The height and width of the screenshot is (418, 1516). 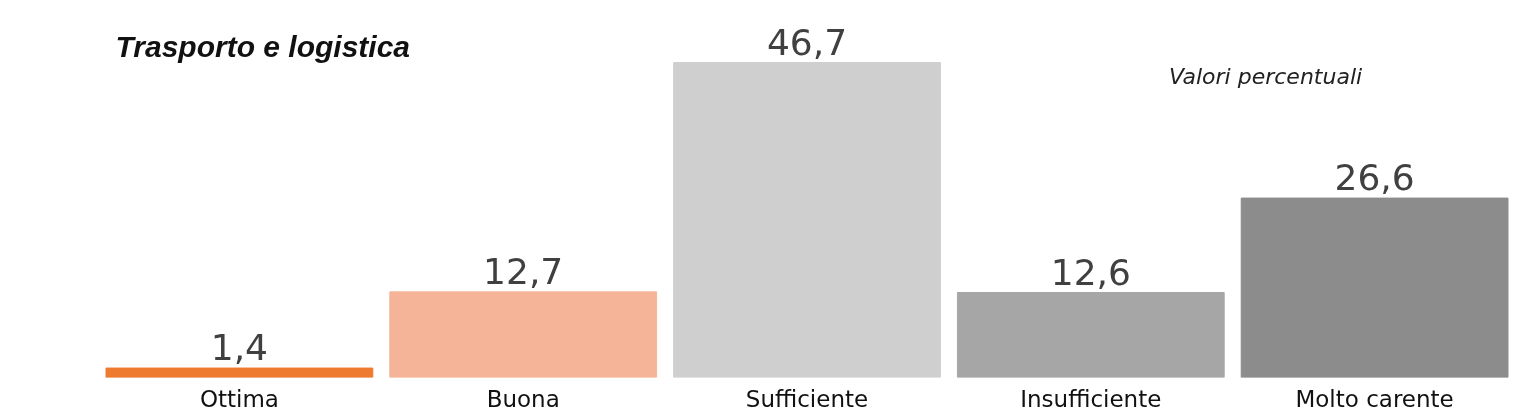 What do you see at coordinates (523, 271) in the screenshot?
I see `data-label: 12,7` at bounding box center [523, 271].